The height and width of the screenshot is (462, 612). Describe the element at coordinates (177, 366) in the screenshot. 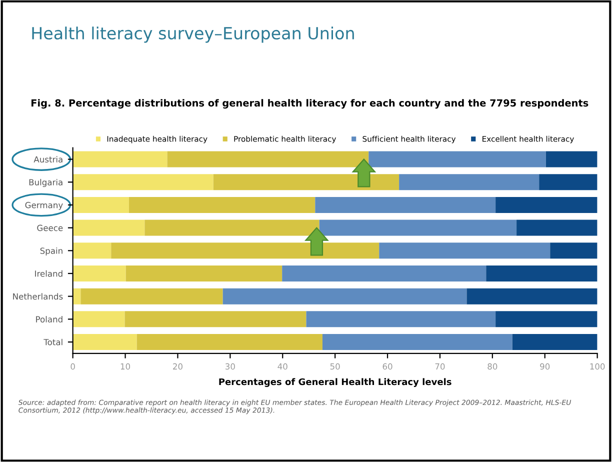

I see `x-tick-label: 20` at that location.